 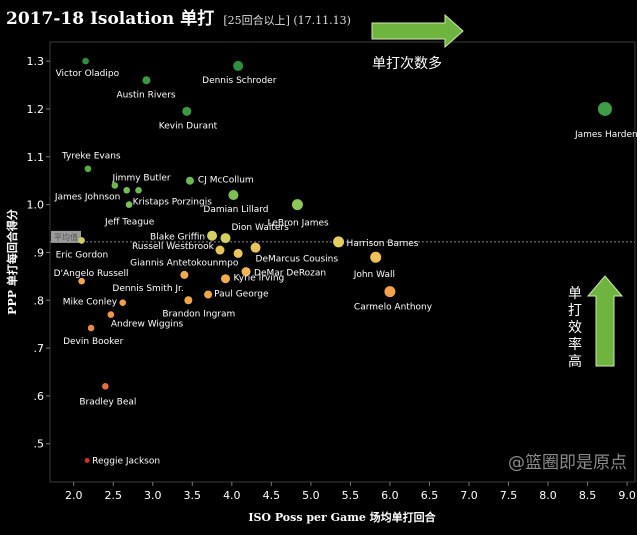 I want to click on point-label: Andrew Wiggins, so click(x=147, y=325).